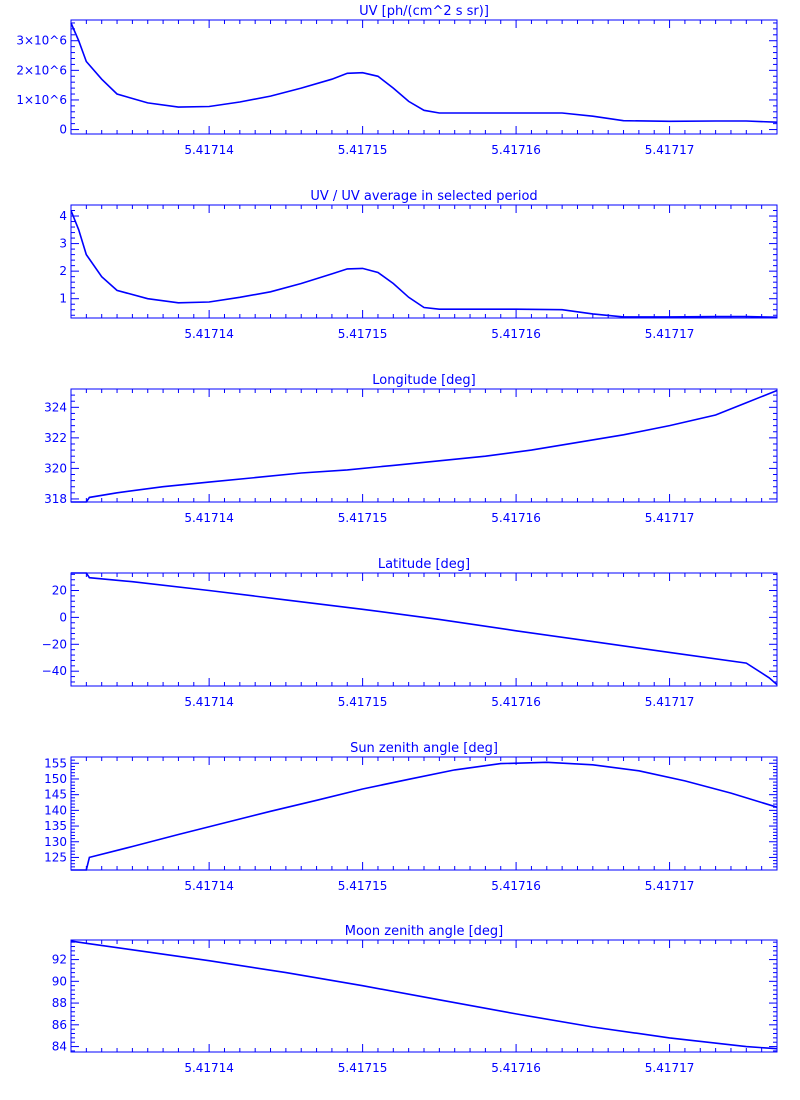 The image size is (800, 1100). Describe the element at coordinates (59, 1003) in the screenshot. I see `y-tick-label: 88` at that location.